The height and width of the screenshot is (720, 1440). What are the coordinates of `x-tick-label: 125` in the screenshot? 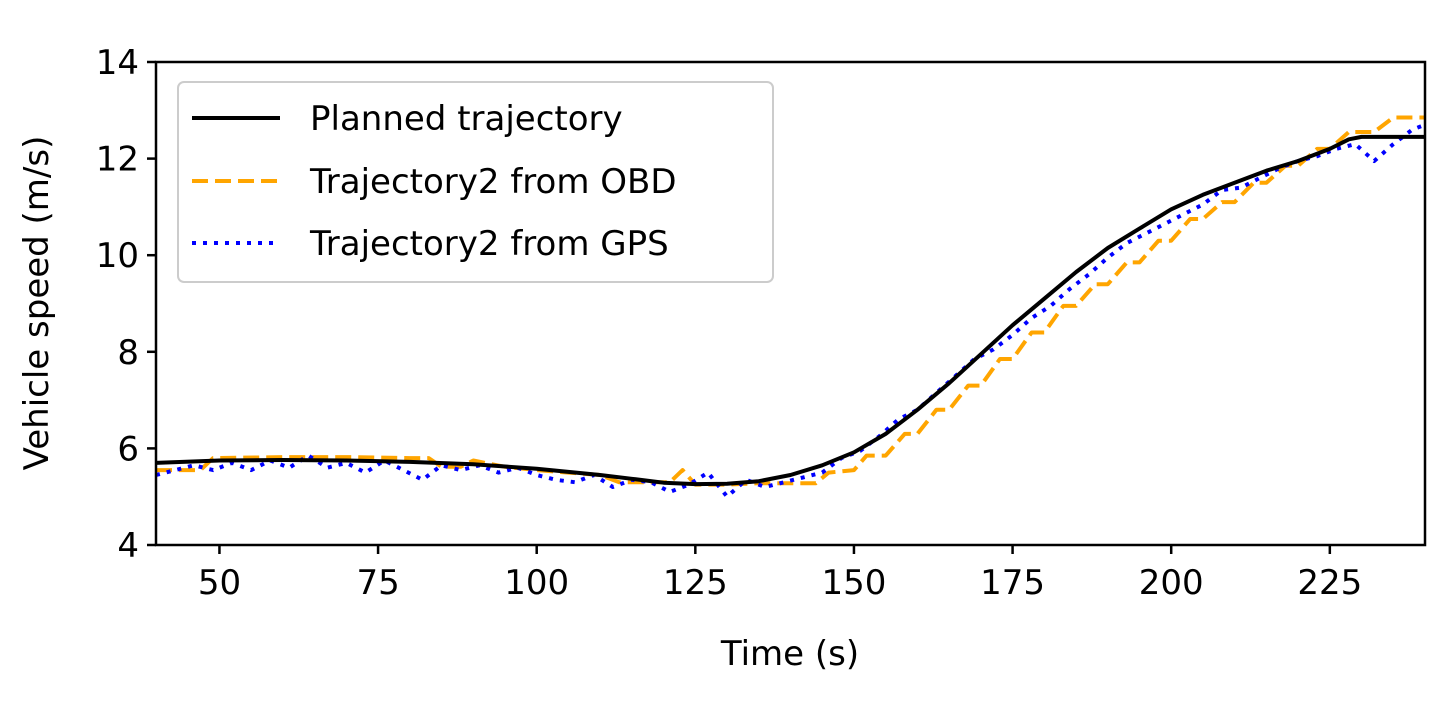 It's located at (695, 583).